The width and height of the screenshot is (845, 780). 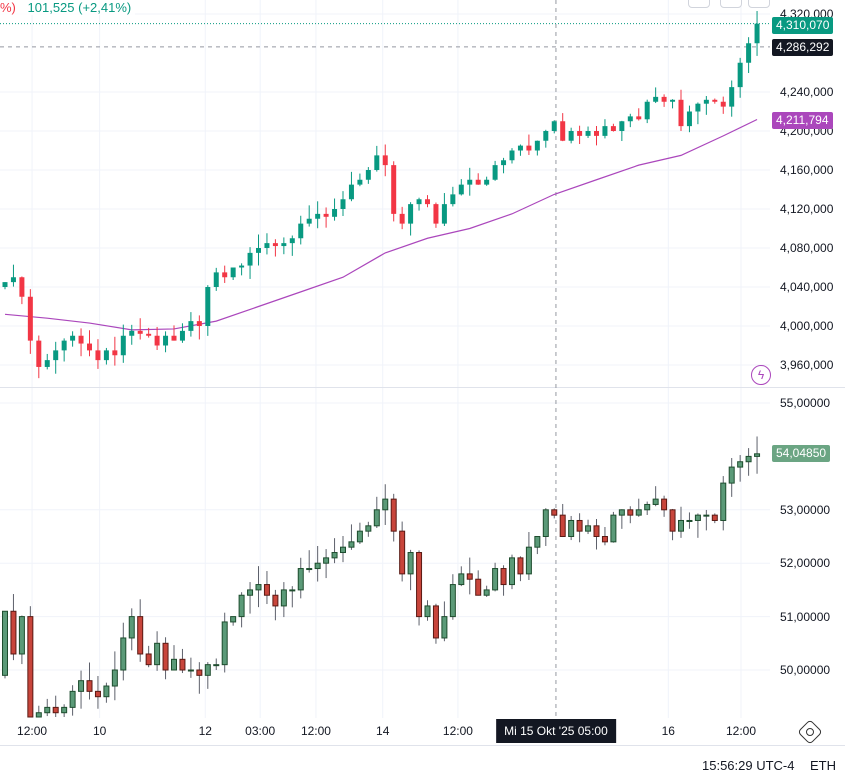 What do you see at coordinates (383, 731) in the screenshot?
I see `time-tick-label: 14` at bounding box center [383, 731].